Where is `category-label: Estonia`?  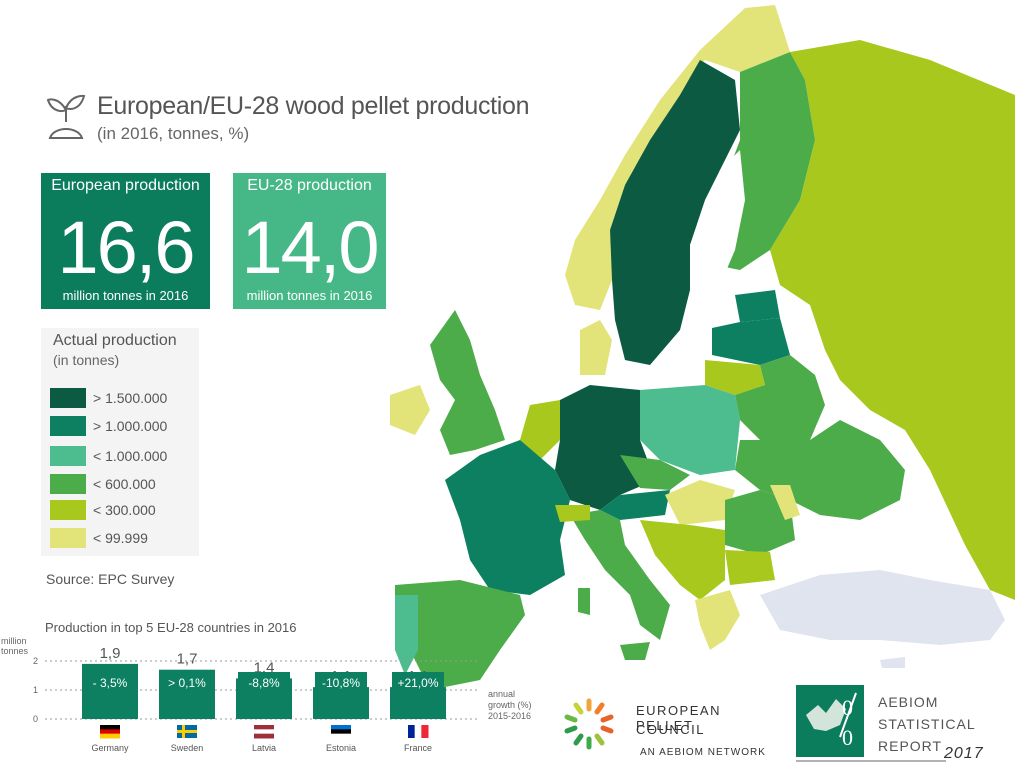 category-label: Estonia is located at coordinates (341, 748).